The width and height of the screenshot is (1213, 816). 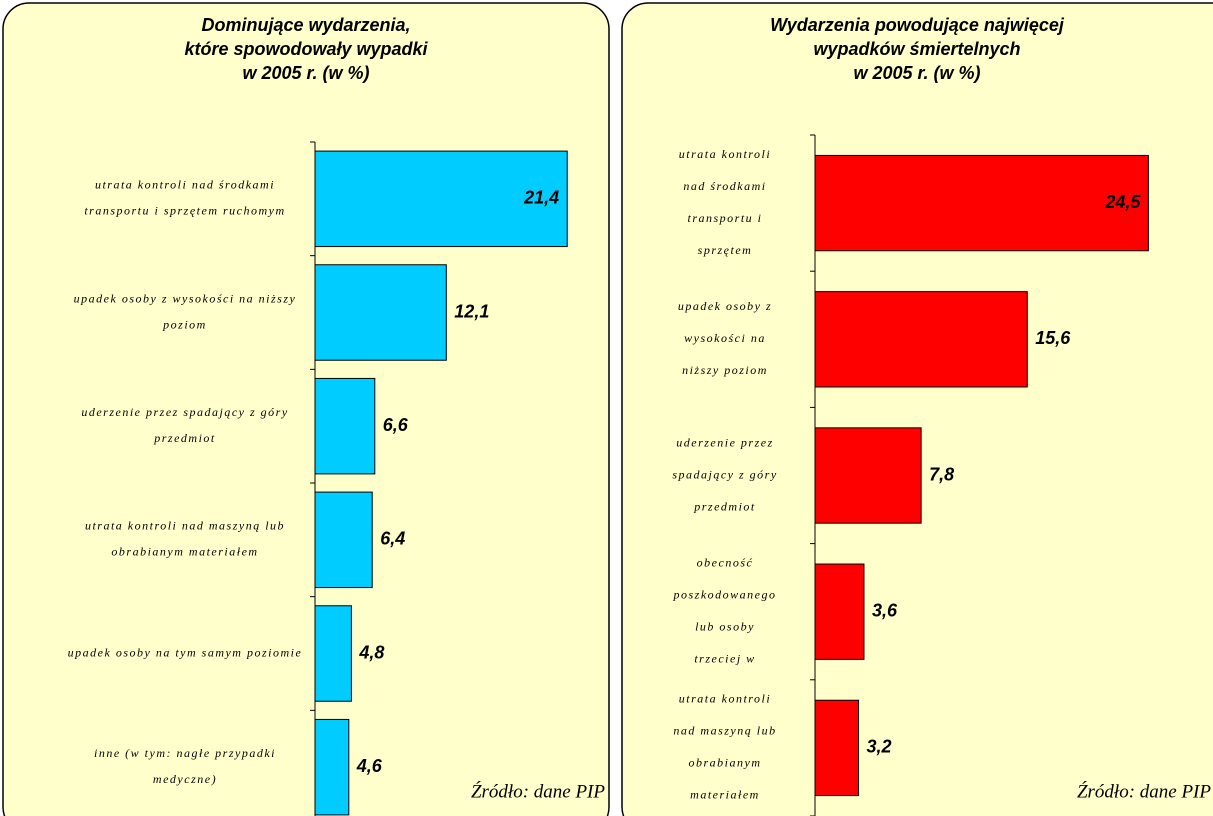 What do you see at coordinates (725, 626) in the screenshot?
I see `category-label: lub osoby` at bounding box center [725, 626].